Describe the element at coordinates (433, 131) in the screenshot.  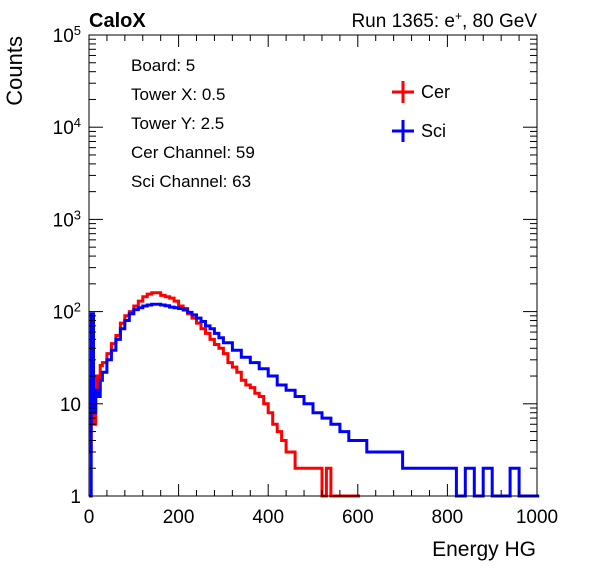
I see `legend-label-sci: Sci` at that location.